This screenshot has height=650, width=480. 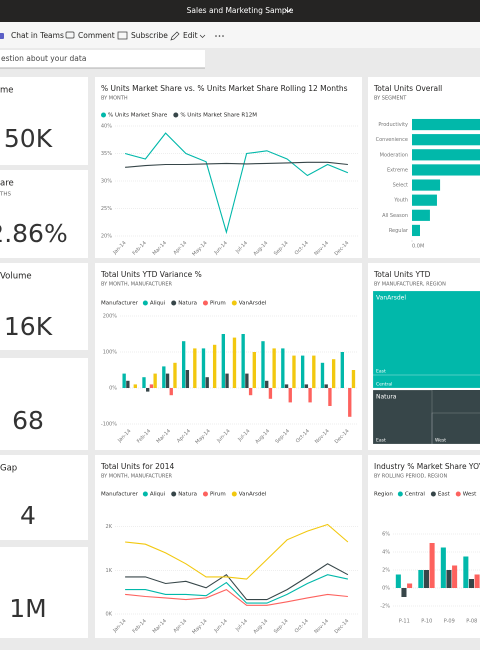 I want to click on edit-icon, so click(x=175, y=36).